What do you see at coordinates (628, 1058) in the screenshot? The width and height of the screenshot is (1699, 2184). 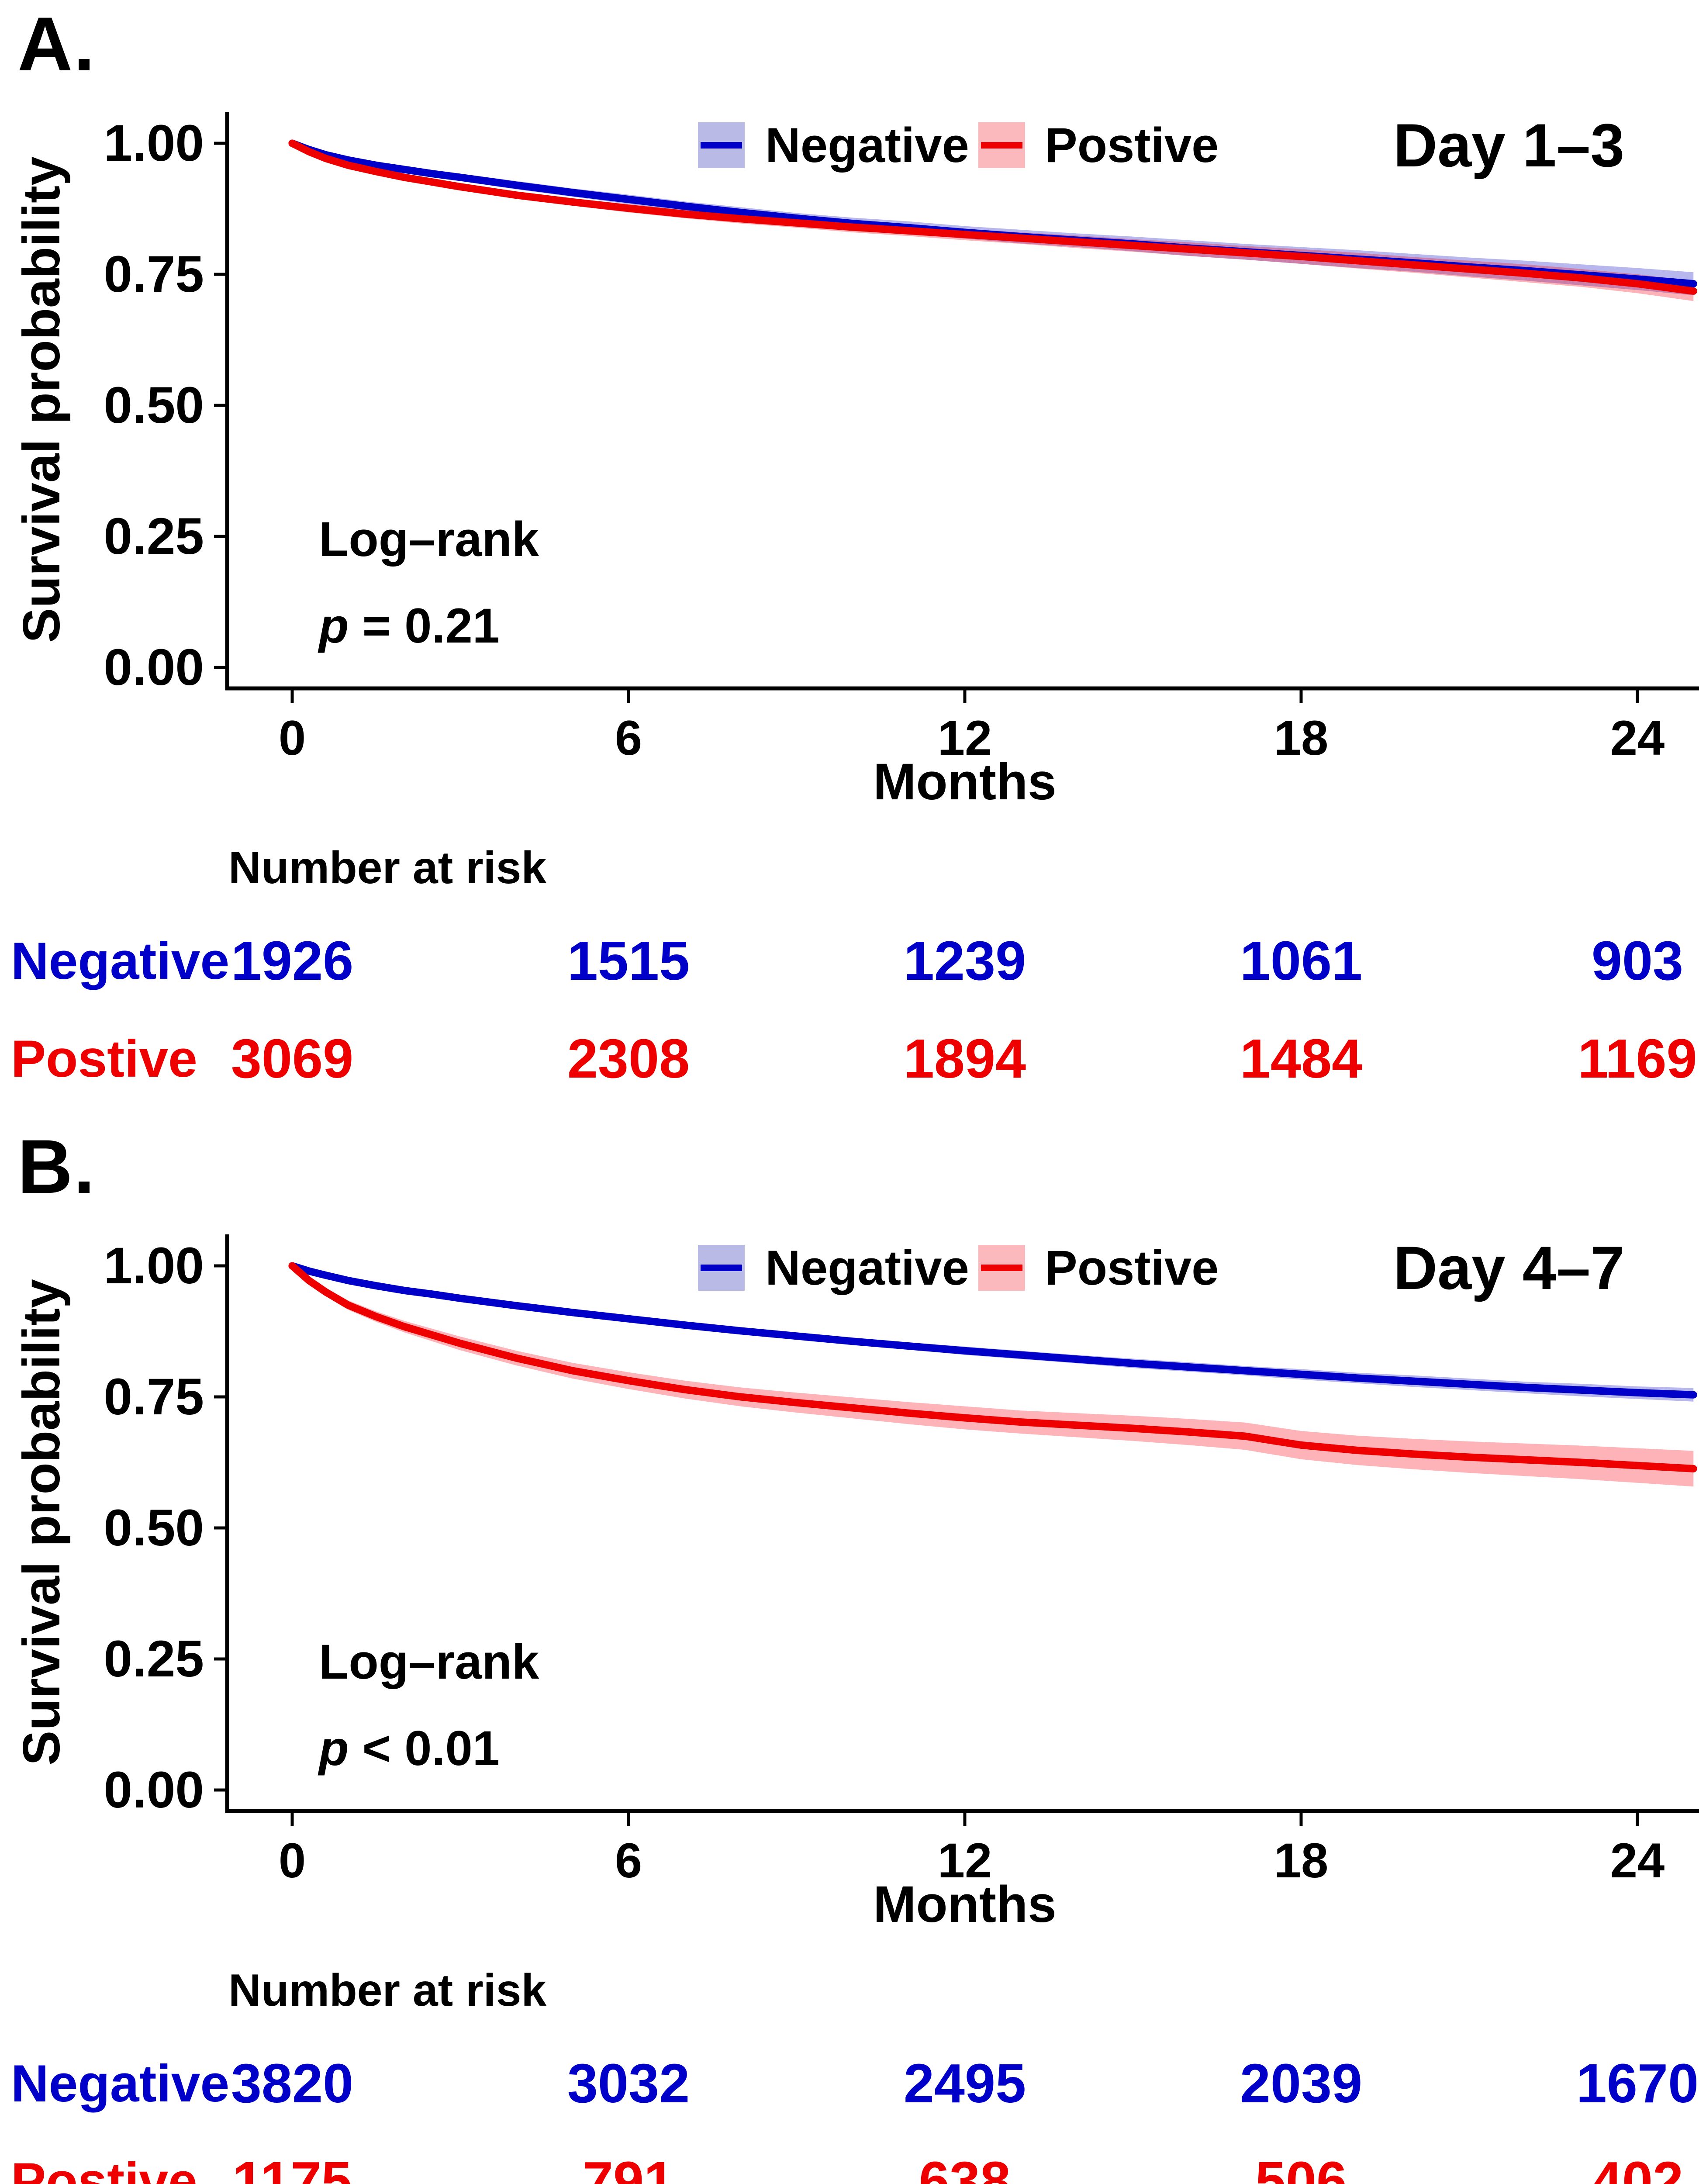 I see `risk-count-postive-m6: 2308` at bounding box center [628, 1058].